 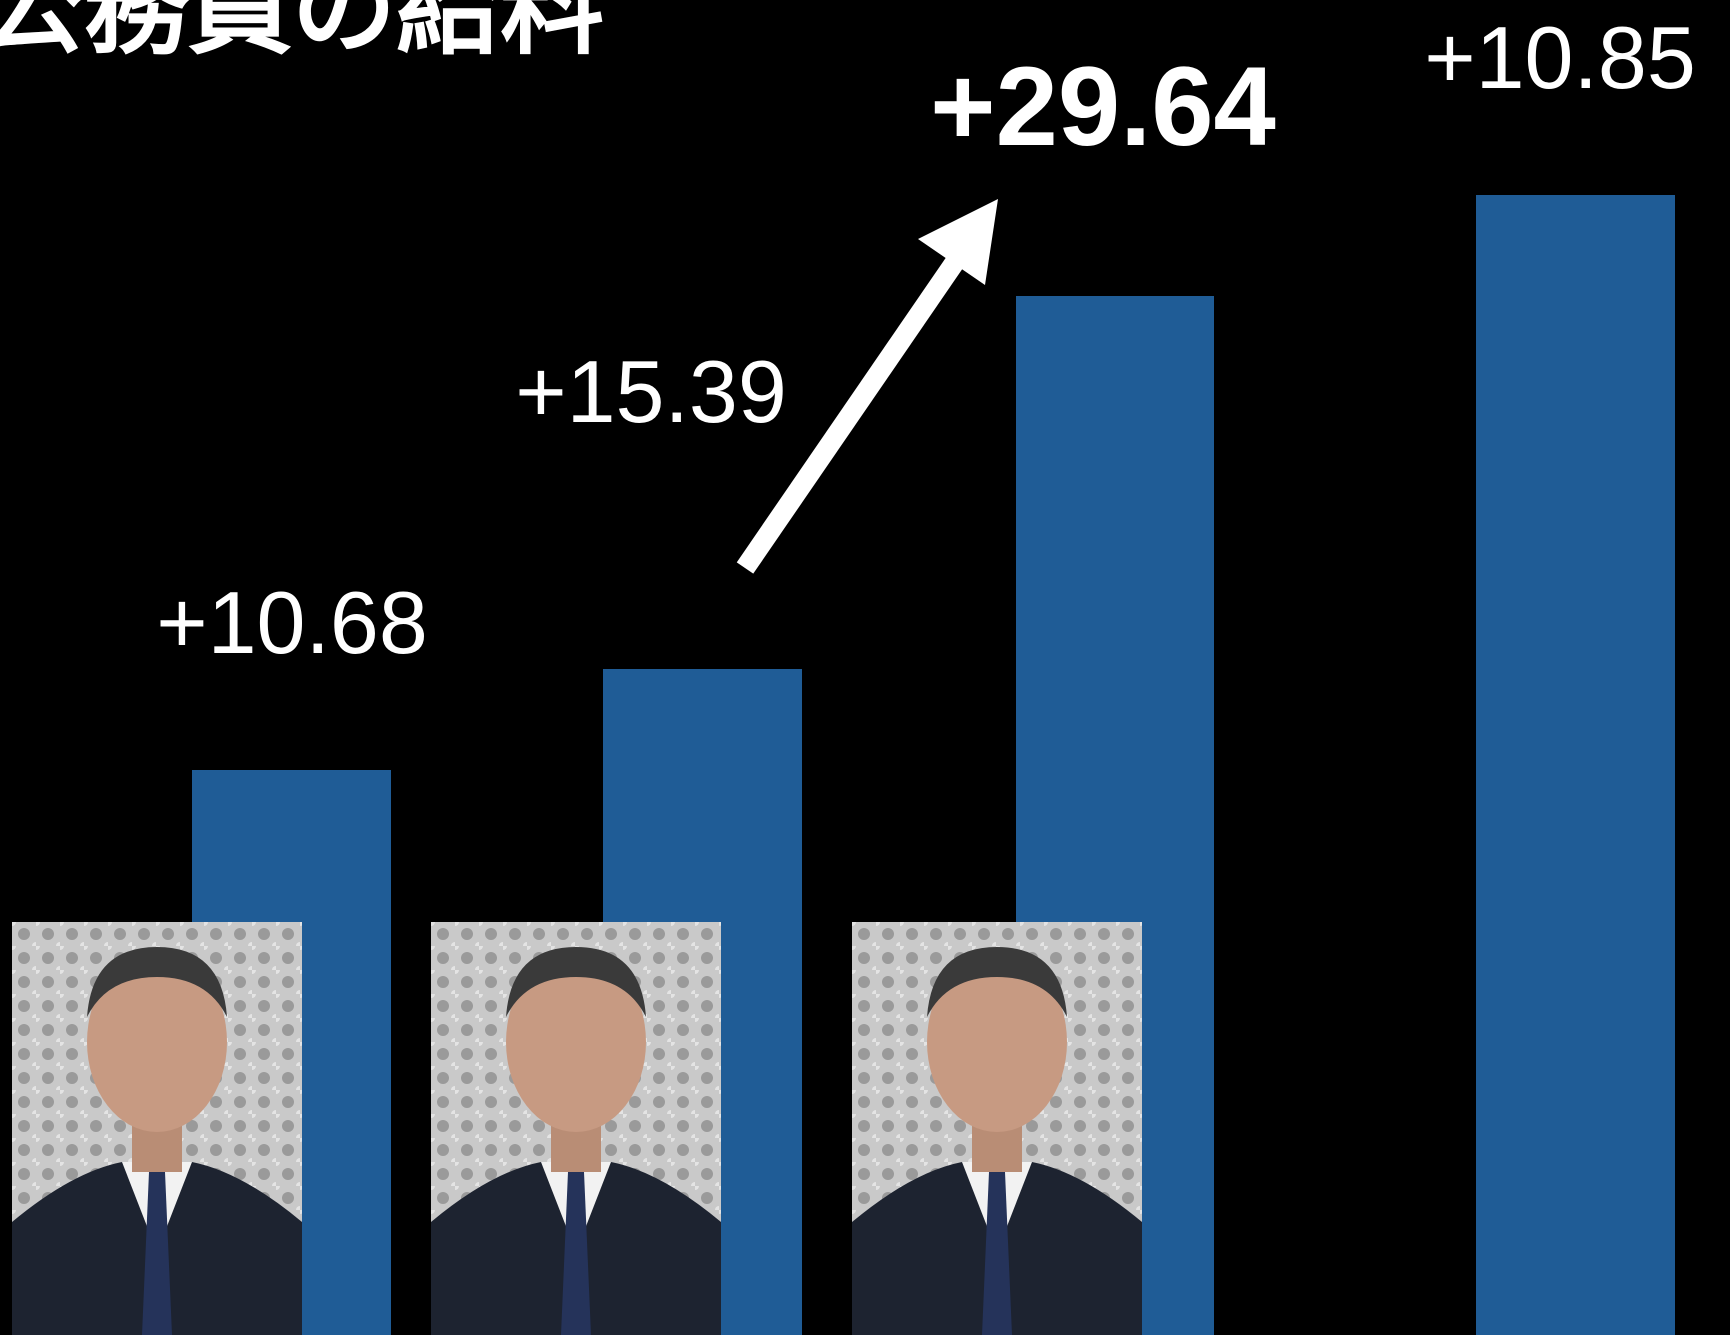 I want to click on increase-label: +10.85, so click(x=1560, y=57).